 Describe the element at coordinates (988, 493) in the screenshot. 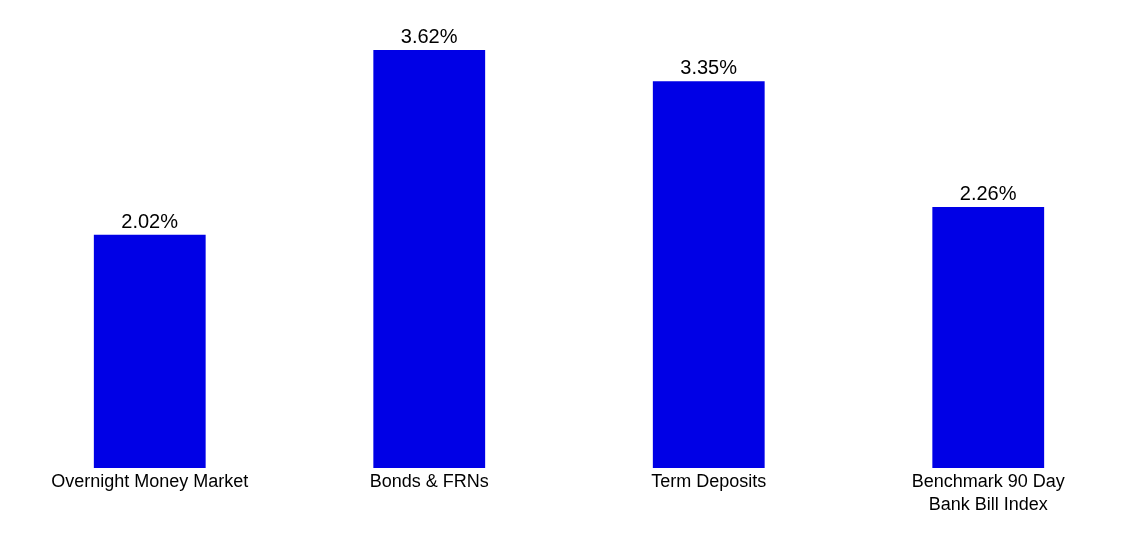

I see `x-tick-label: Benchmark 90 Day Bank Bill Index` at that location.